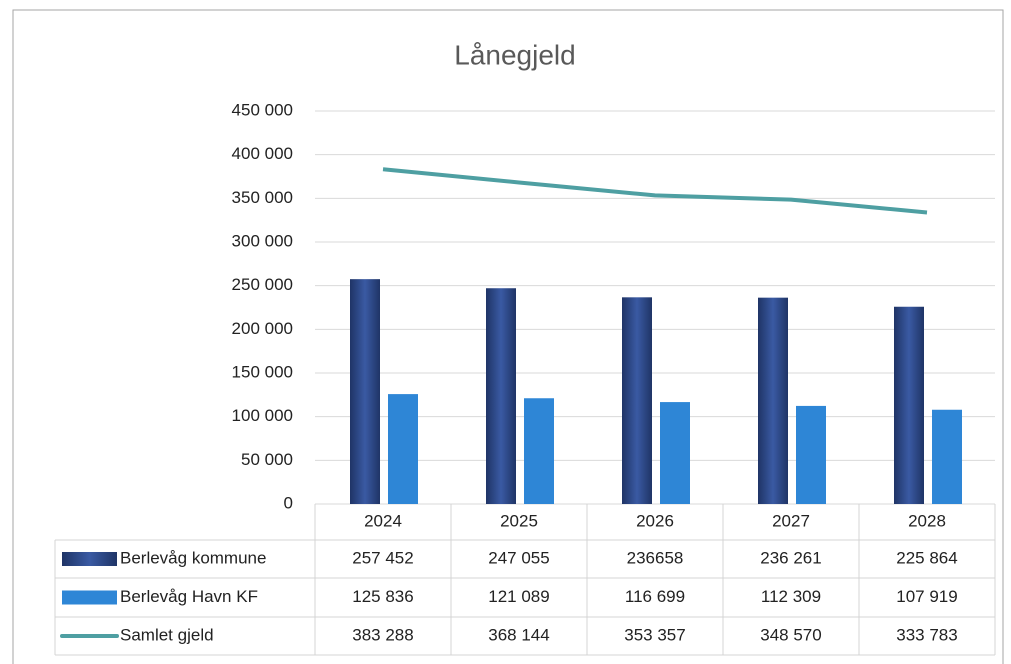 The width and height of the screenshot is (1011, 664). I want to click on legend-label: Berlevåg kommune, so click(193, 557).